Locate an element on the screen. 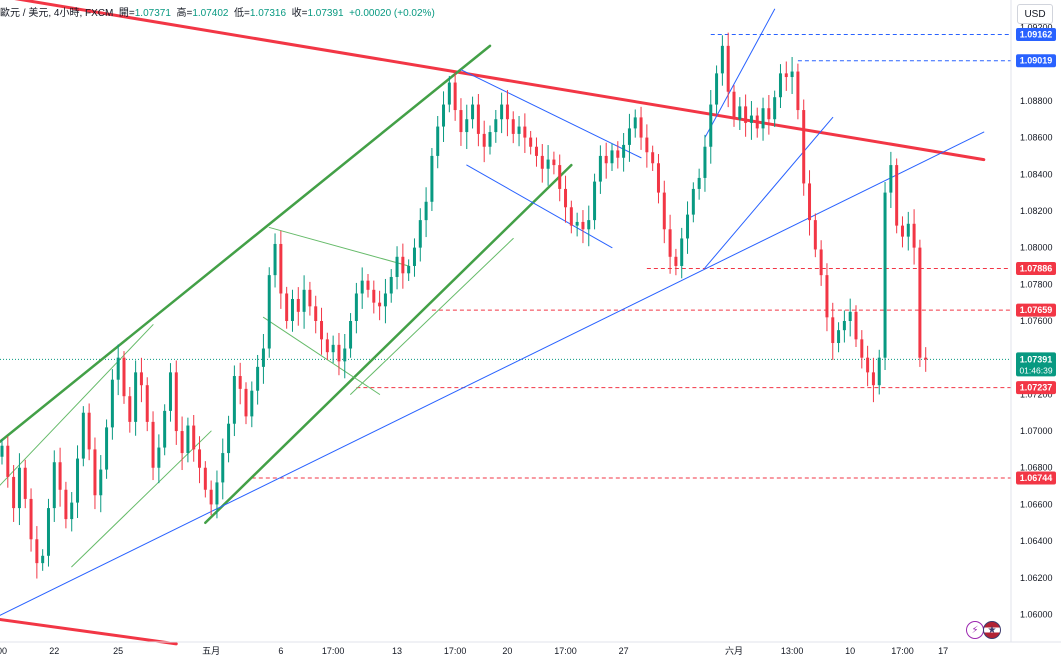 The height and width of the screenshot is (662, 1061). low-value: 1.07316 is located at coordinates (268, 13).